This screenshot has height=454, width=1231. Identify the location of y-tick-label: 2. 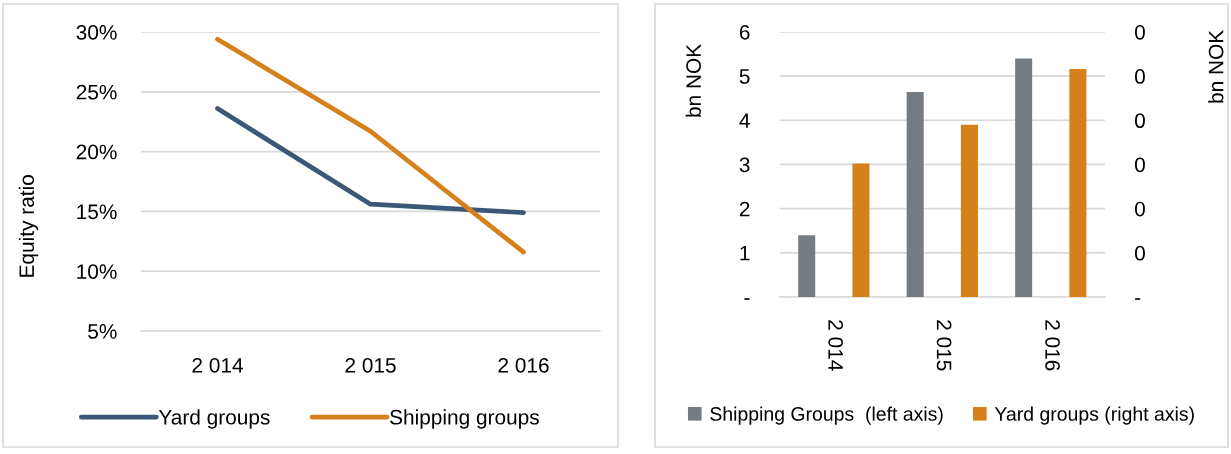
(744, 209).